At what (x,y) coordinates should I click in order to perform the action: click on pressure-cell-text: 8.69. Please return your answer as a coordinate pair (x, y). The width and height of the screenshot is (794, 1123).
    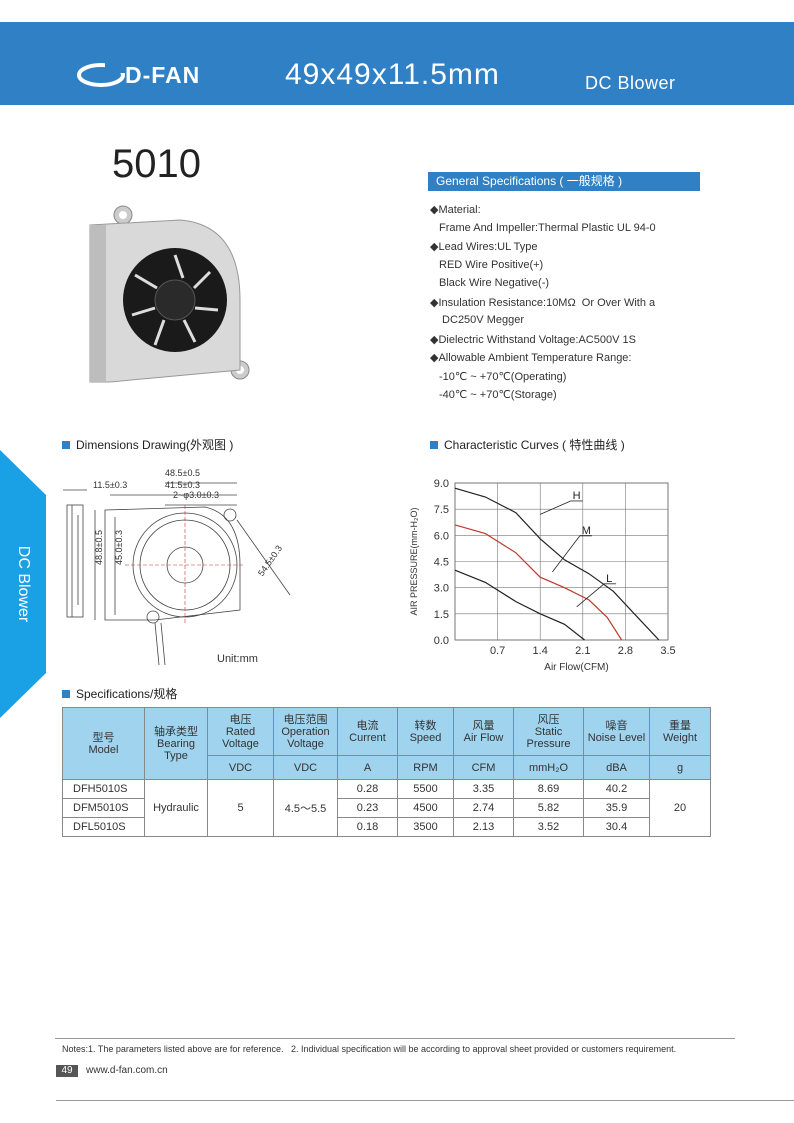
    Looking at the image, I should click on (548, 789).